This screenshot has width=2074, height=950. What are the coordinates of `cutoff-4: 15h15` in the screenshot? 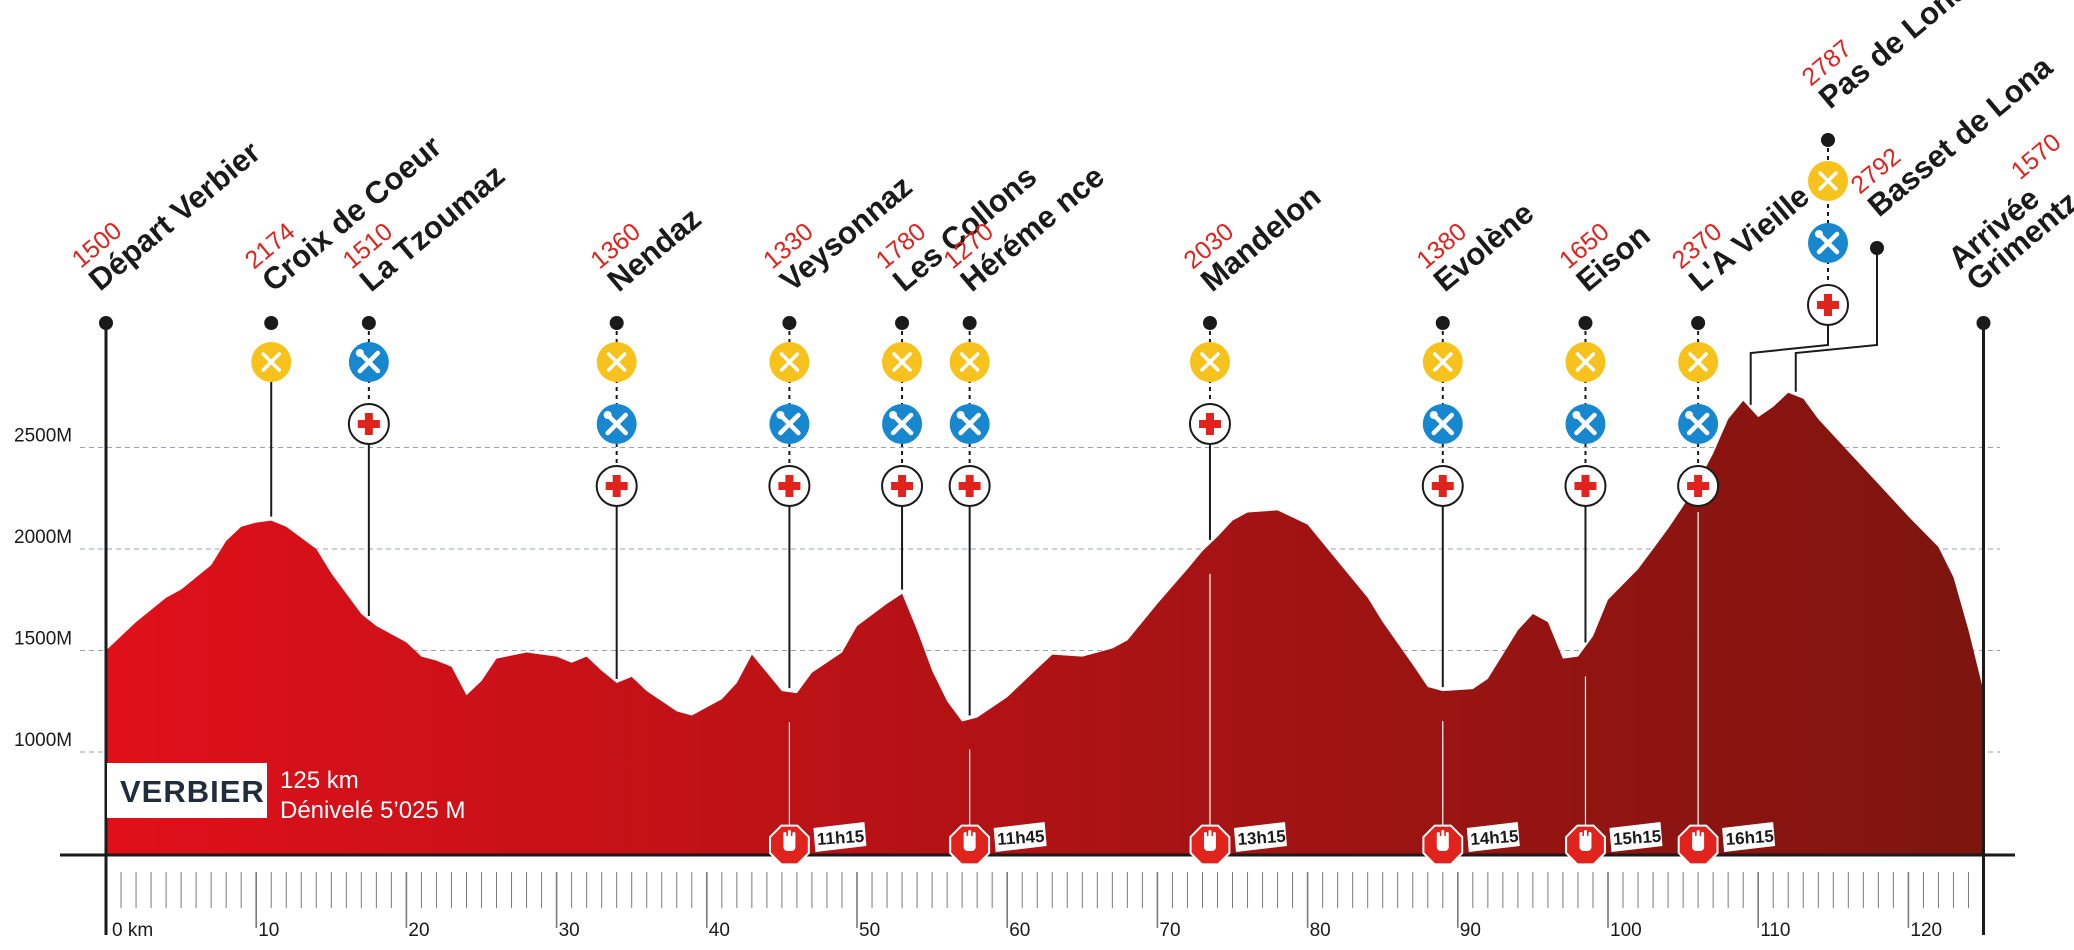 It's located at (1614, 771).